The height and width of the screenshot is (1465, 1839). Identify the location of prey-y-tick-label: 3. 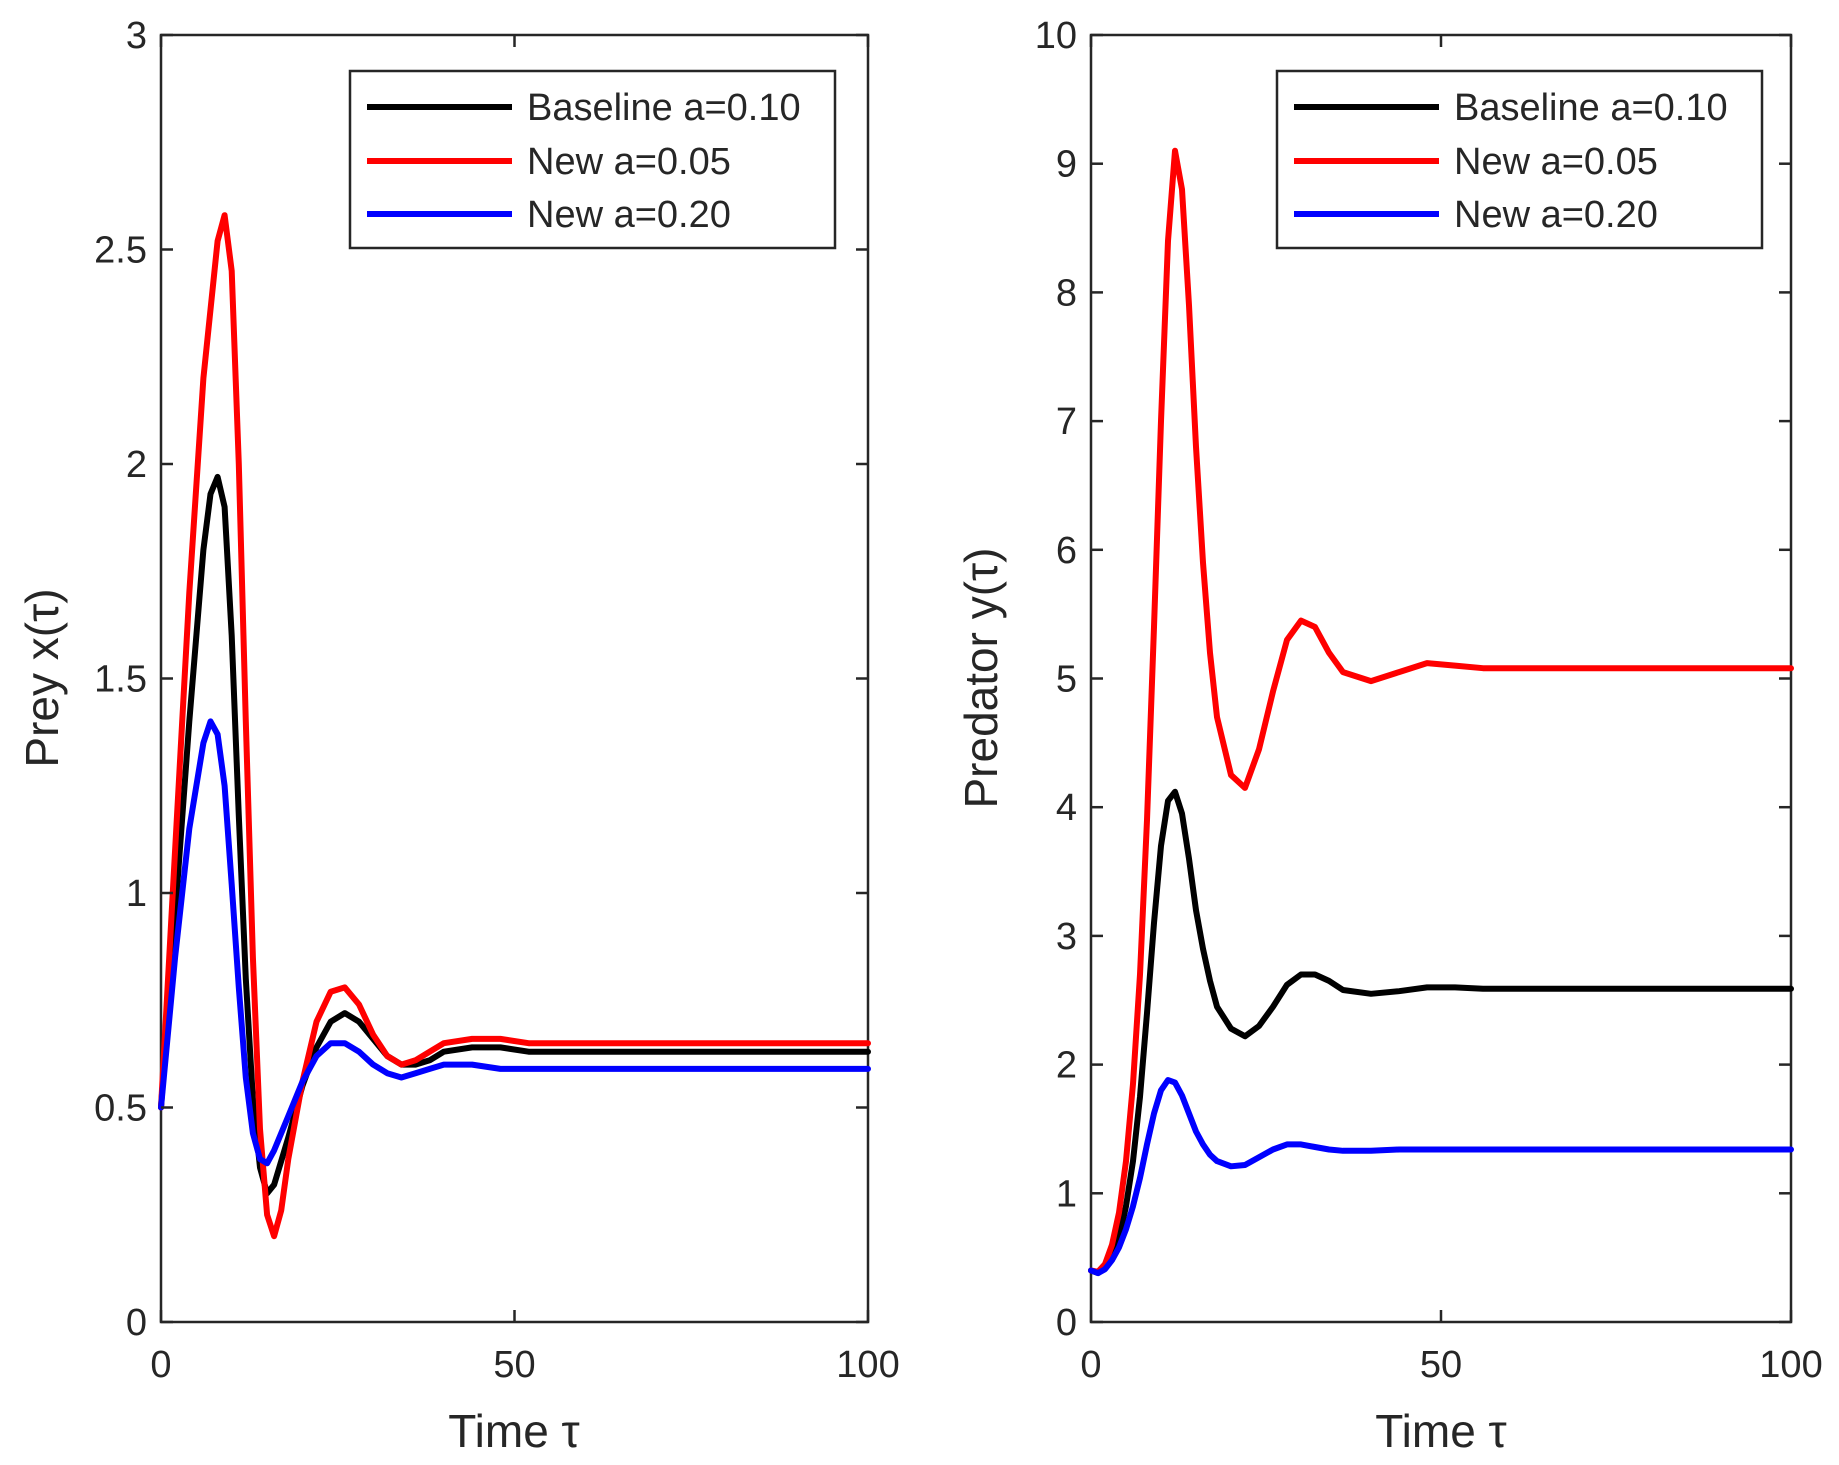
(136, 36).